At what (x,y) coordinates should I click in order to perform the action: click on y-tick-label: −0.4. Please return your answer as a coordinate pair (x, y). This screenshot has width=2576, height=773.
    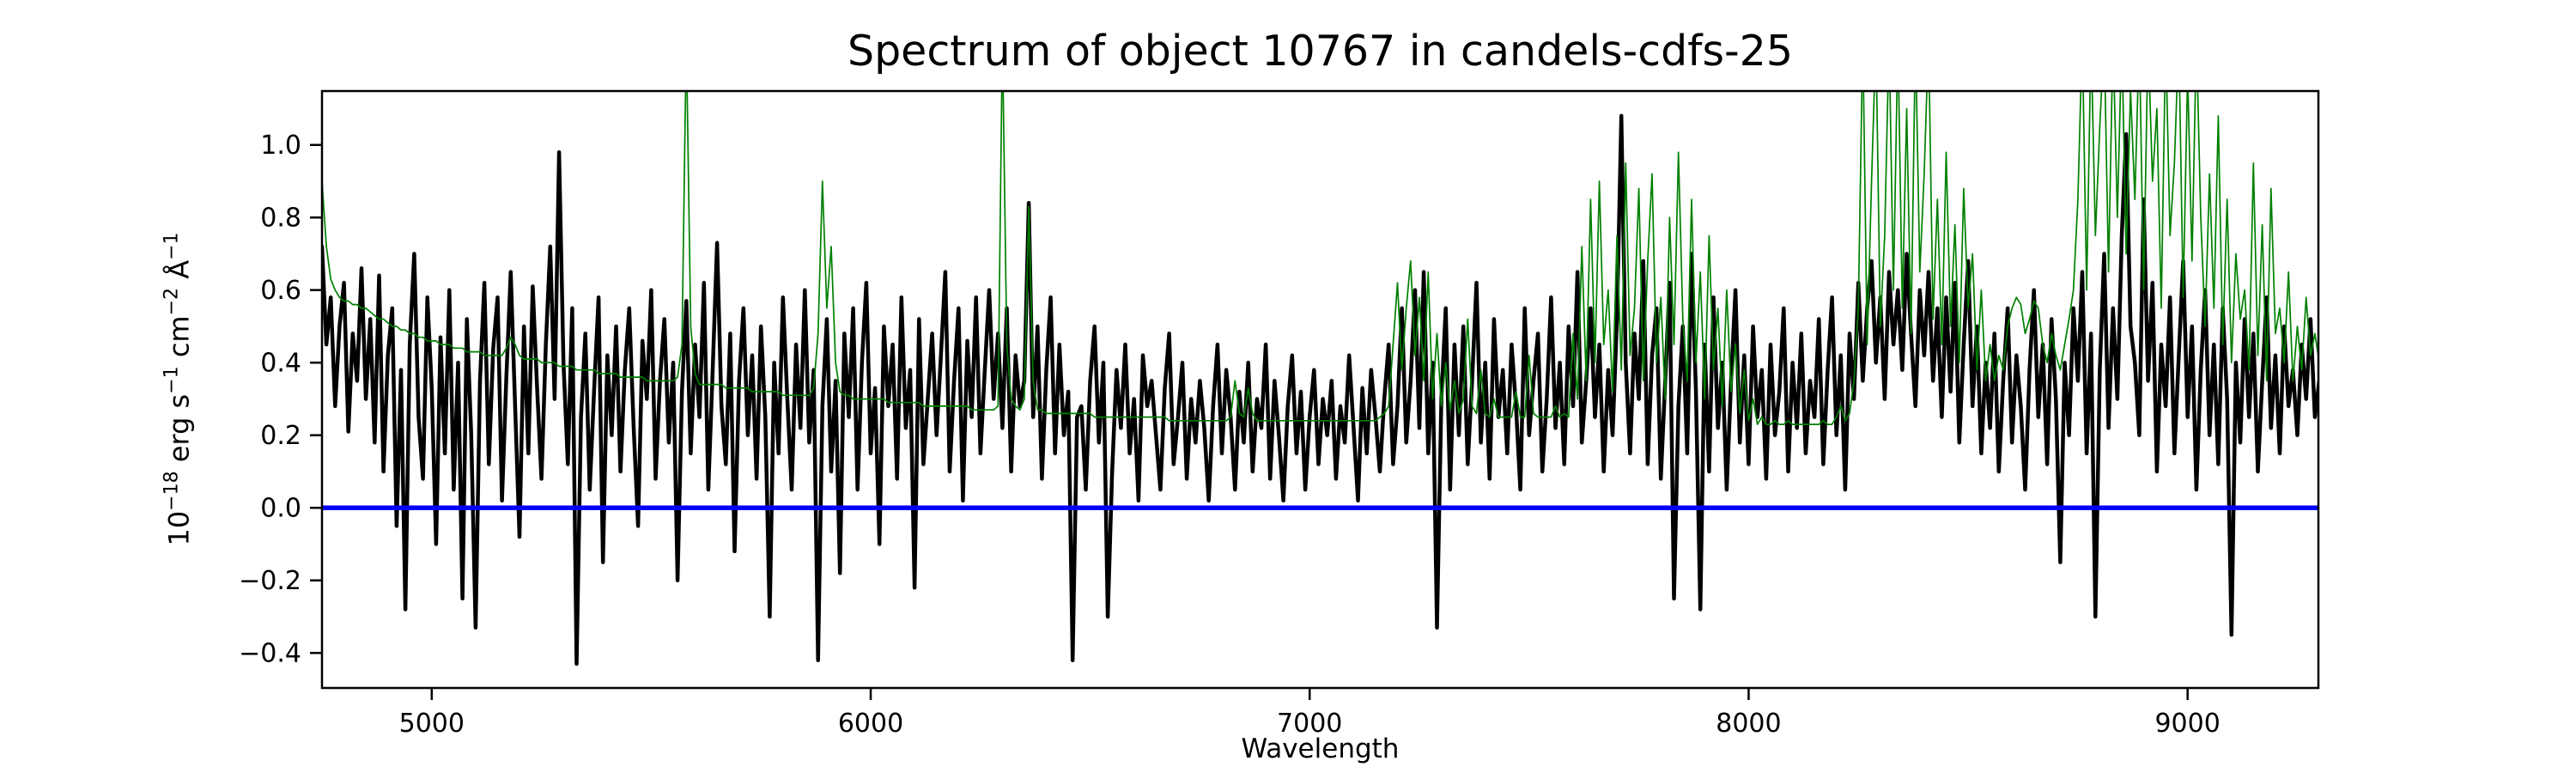
    Looking at the image, I should click on (270, 654).